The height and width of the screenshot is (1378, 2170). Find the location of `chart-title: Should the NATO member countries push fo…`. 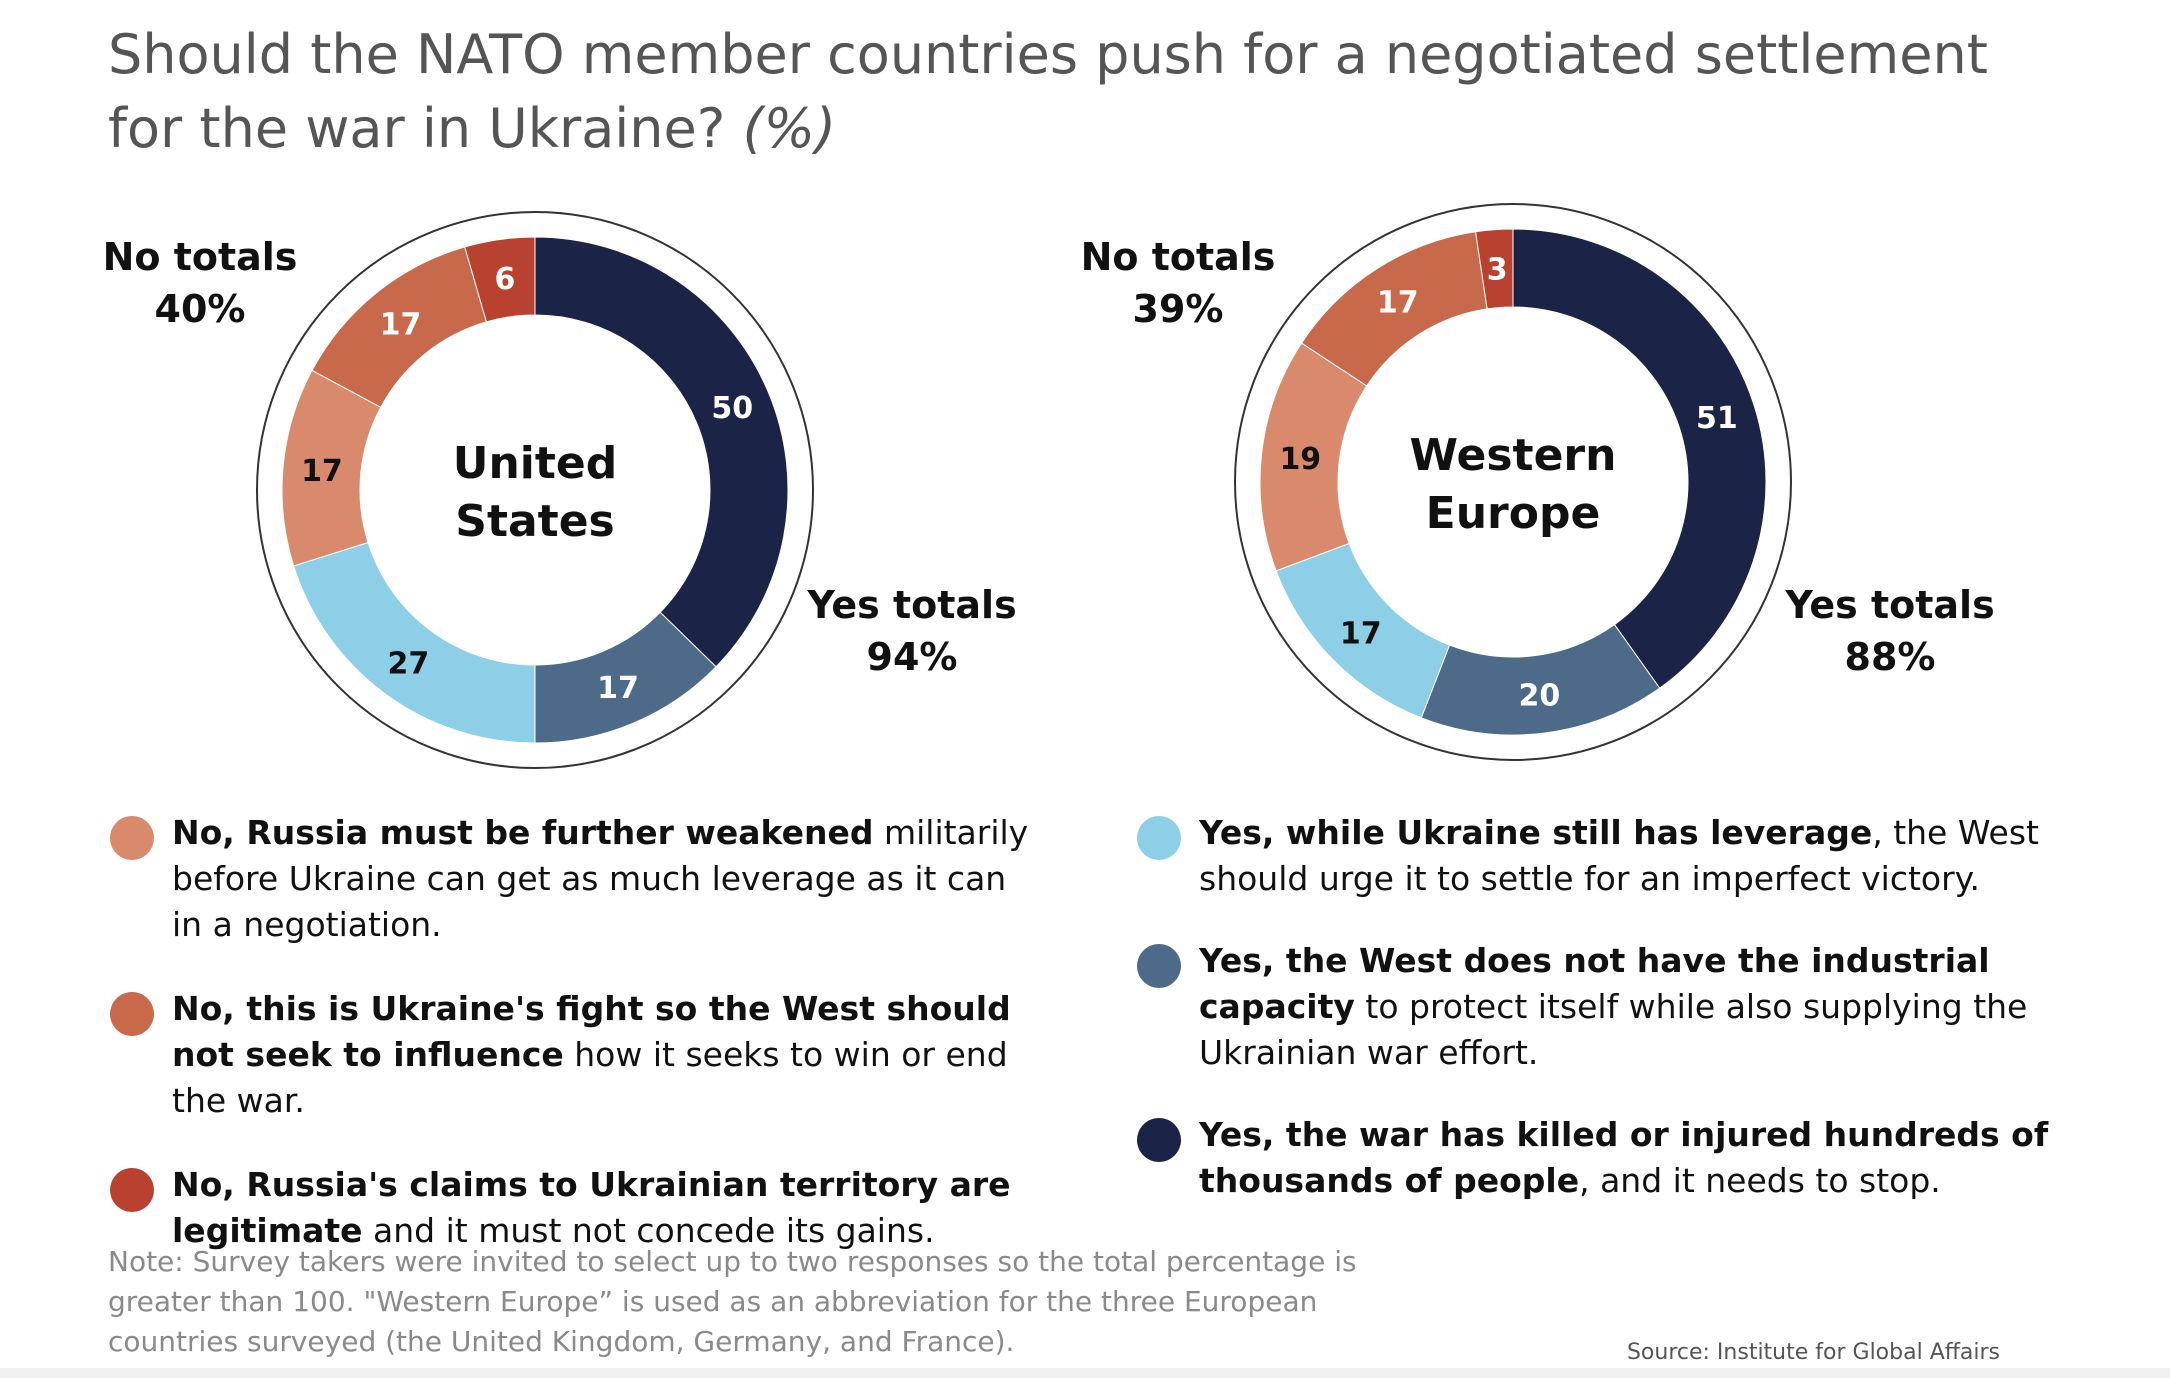

chart-title: Should the NATO member countries push fo… is located at coordinates (1058, 92).